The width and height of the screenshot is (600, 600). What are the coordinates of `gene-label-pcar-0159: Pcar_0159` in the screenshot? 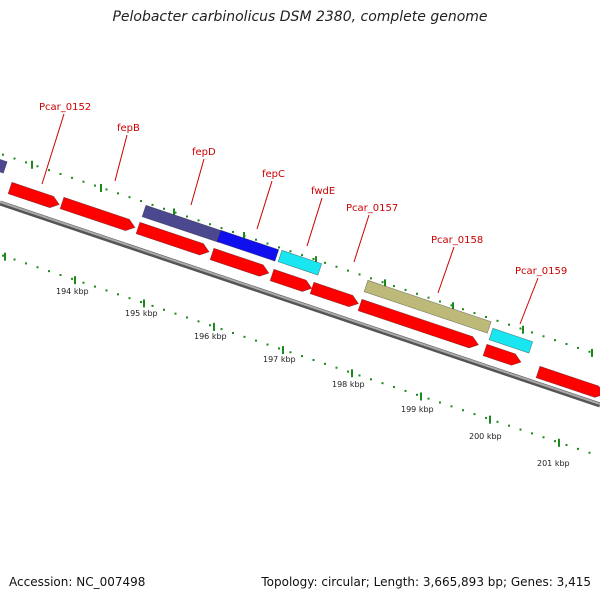 It's located at (541, 271).